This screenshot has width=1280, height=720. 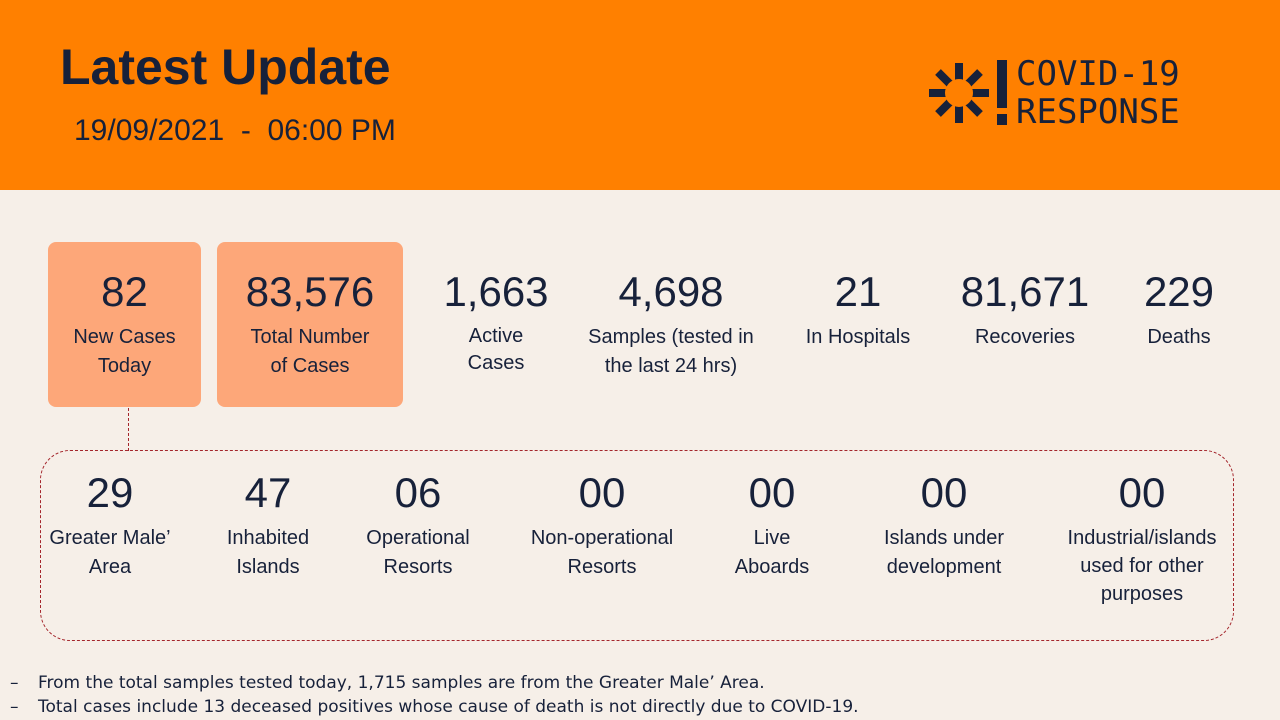 What do you see at coordinates (858, 337) in the screenshot?
I see `stat-label: In Hospitals` at bounding box center [858, 337].